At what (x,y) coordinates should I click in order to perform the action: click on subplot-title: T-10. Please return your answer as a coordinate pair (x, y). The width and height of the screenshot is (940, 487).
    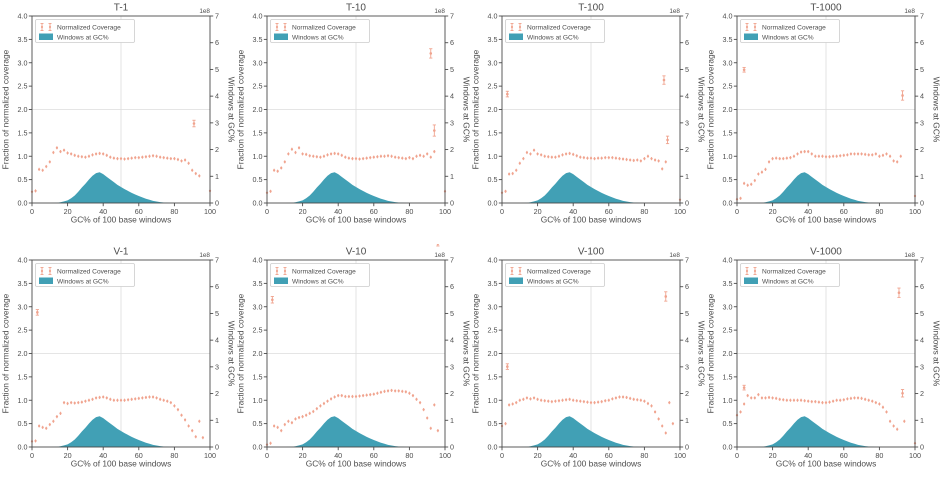
    Looking at the image, I should click on (356, 8).